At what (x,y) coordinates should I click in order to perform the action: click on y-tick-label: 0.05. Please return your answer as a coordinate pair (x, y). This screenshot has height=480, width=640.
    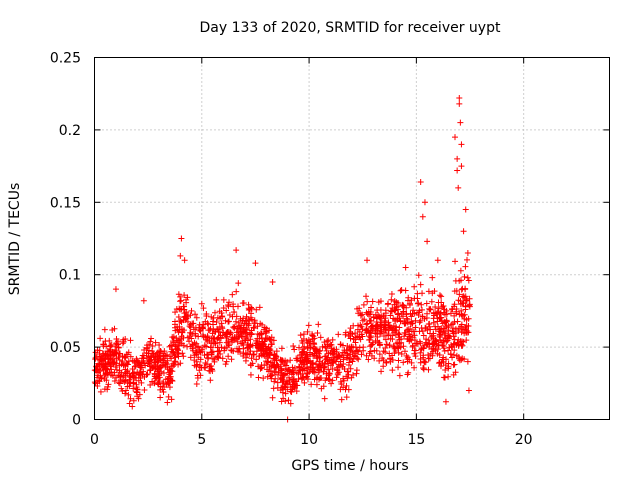
    Looking at the image, I should click on (65, 348).